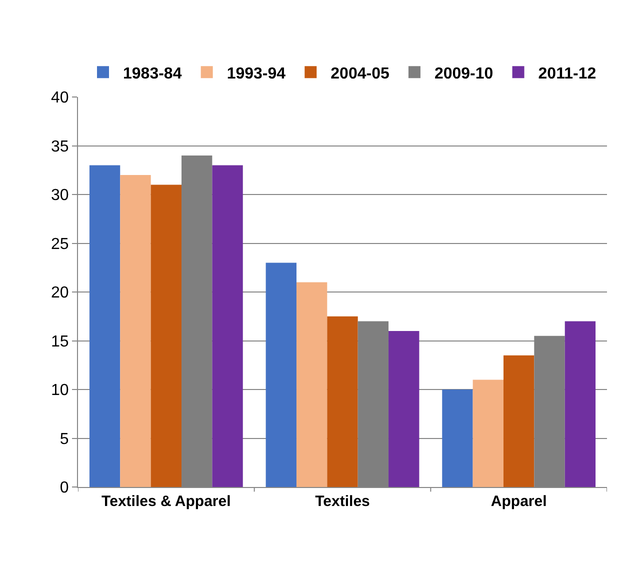 The width and height of the screenshot is (629, 563). Describe the element at coordinates (567, 73) in the screenshot. I see `legend-label: 2011-12` at that location.